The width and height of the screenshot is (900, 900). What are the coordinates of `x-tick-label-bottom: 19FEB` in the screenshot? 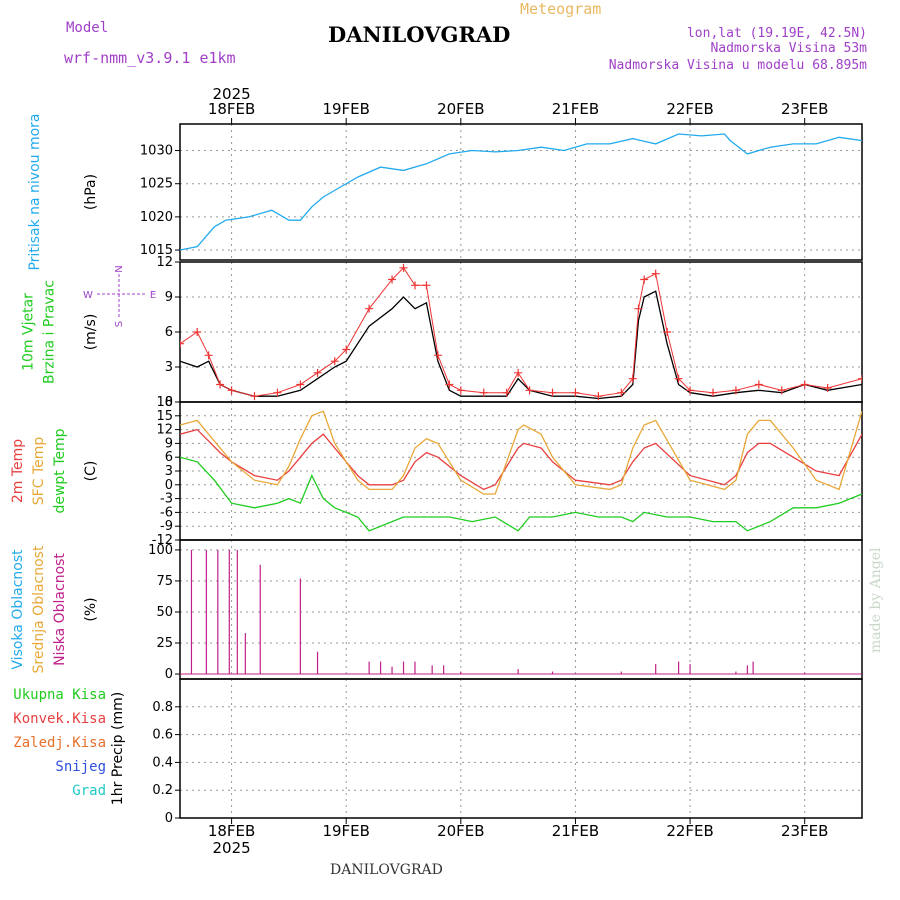 It's located at (345, 831).